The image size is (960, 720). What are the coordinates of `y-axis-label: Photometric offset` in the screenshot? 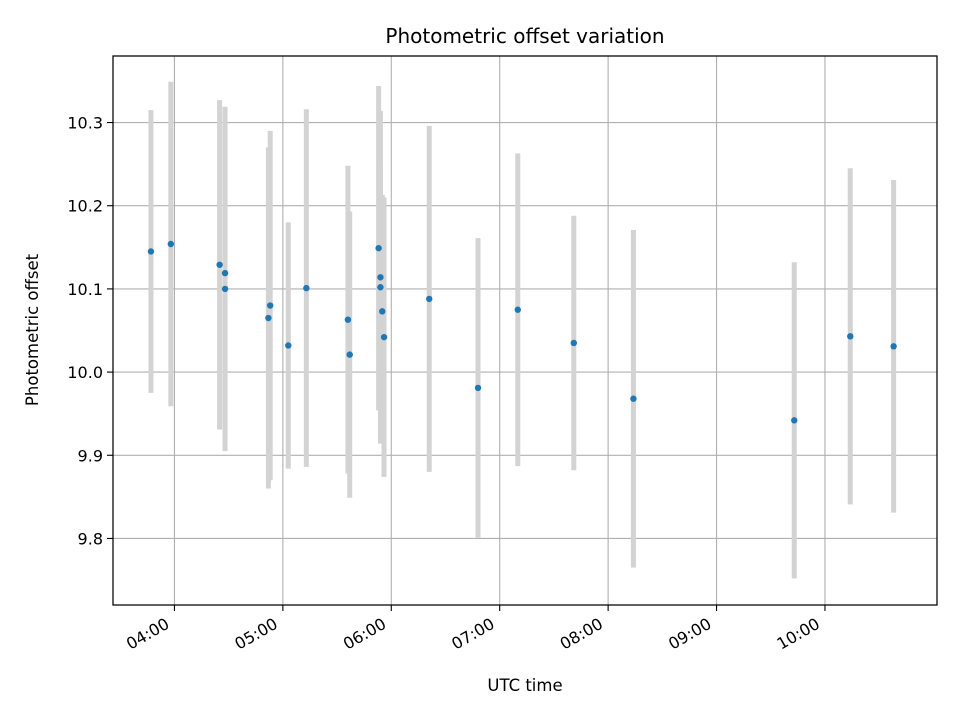 It's located at (32, 329).